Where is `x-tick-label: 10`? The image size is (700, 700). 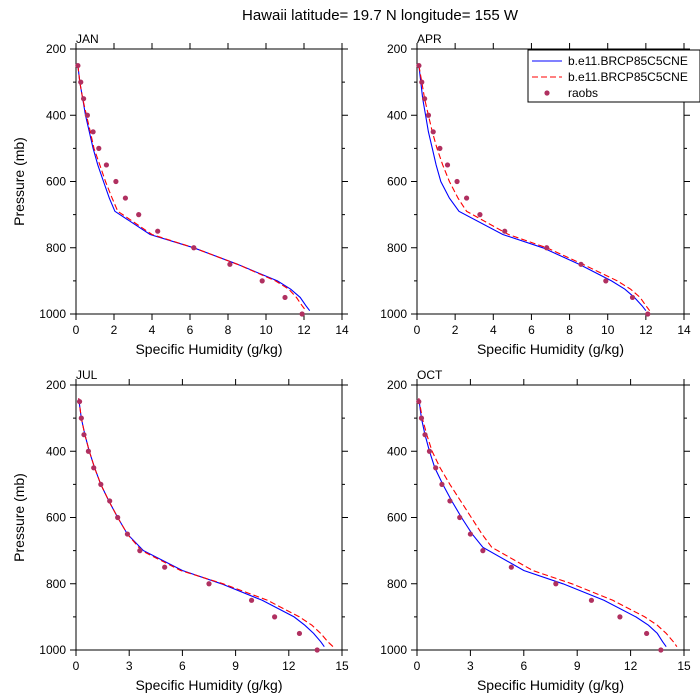 x-tick-label: 10 is located at coordinates (266, 330).